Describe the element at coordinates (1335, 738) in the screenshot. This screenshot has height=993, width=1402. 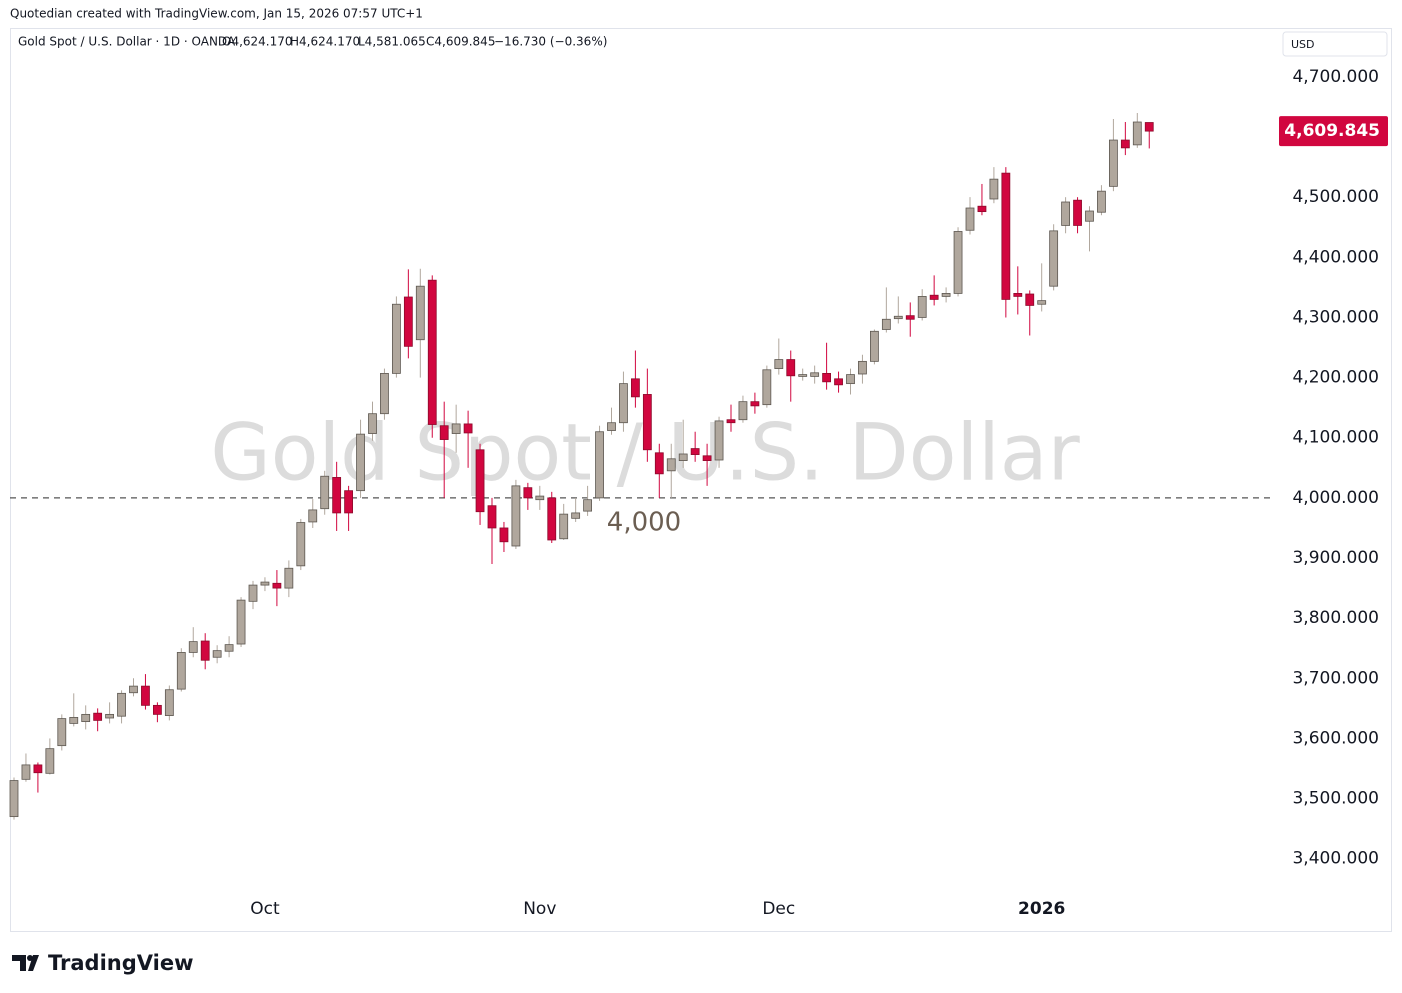
I see `y-tick-label: 3,600.000` at that location.